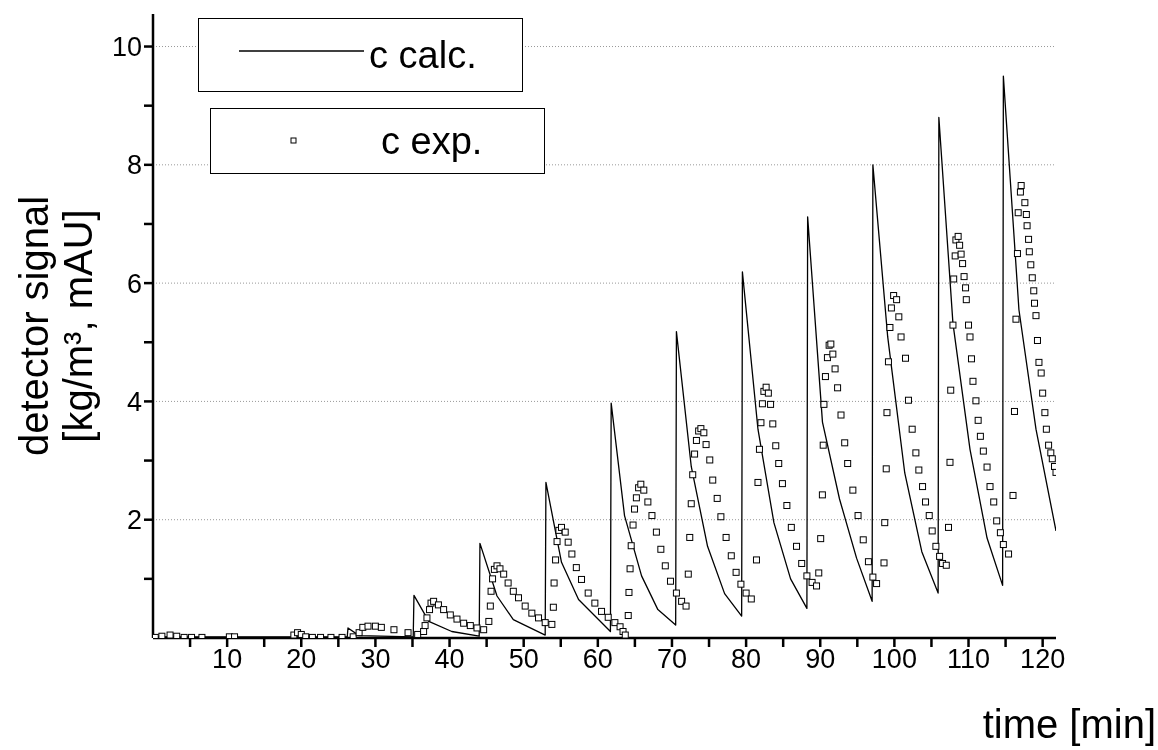 This screenshot has width=1158, height=750. I want to click on x-tick-label: 10, so click(227, 659).